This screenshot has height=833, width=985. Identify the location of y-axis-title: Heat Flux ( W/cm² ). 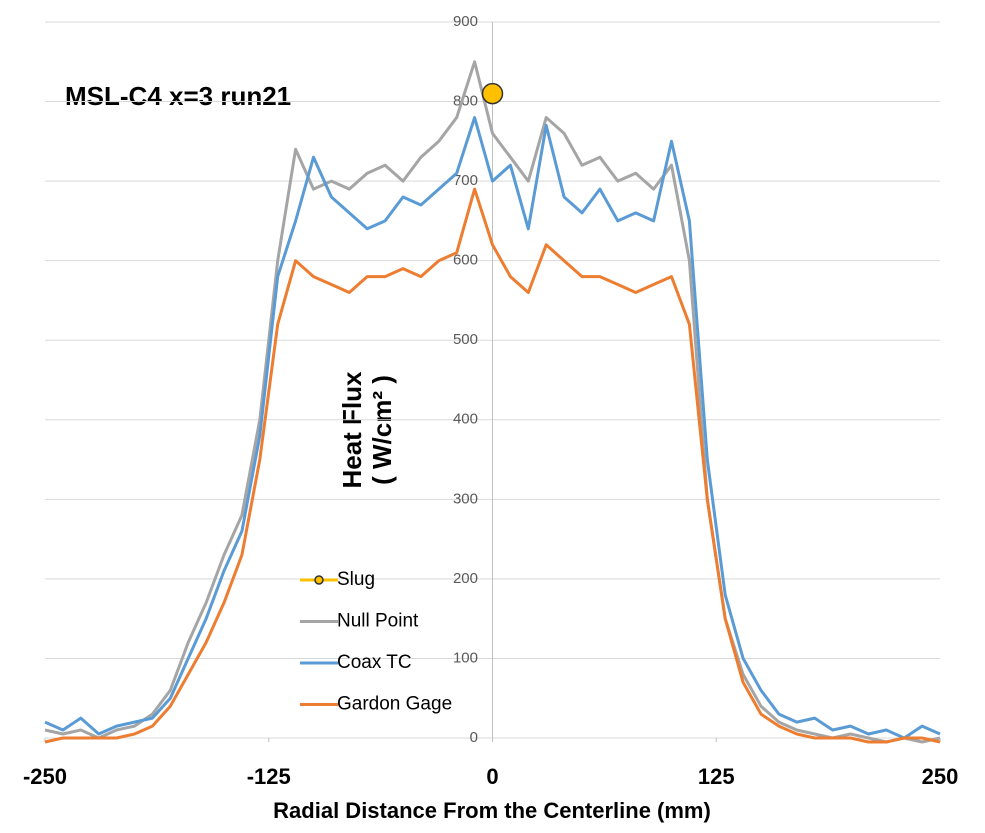
(367, 430).